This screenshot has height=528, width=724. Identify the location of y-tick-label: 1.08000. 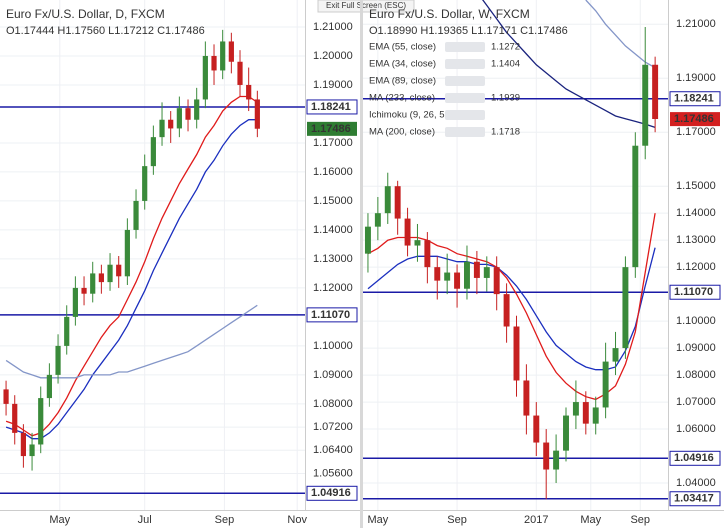
(696, 375).